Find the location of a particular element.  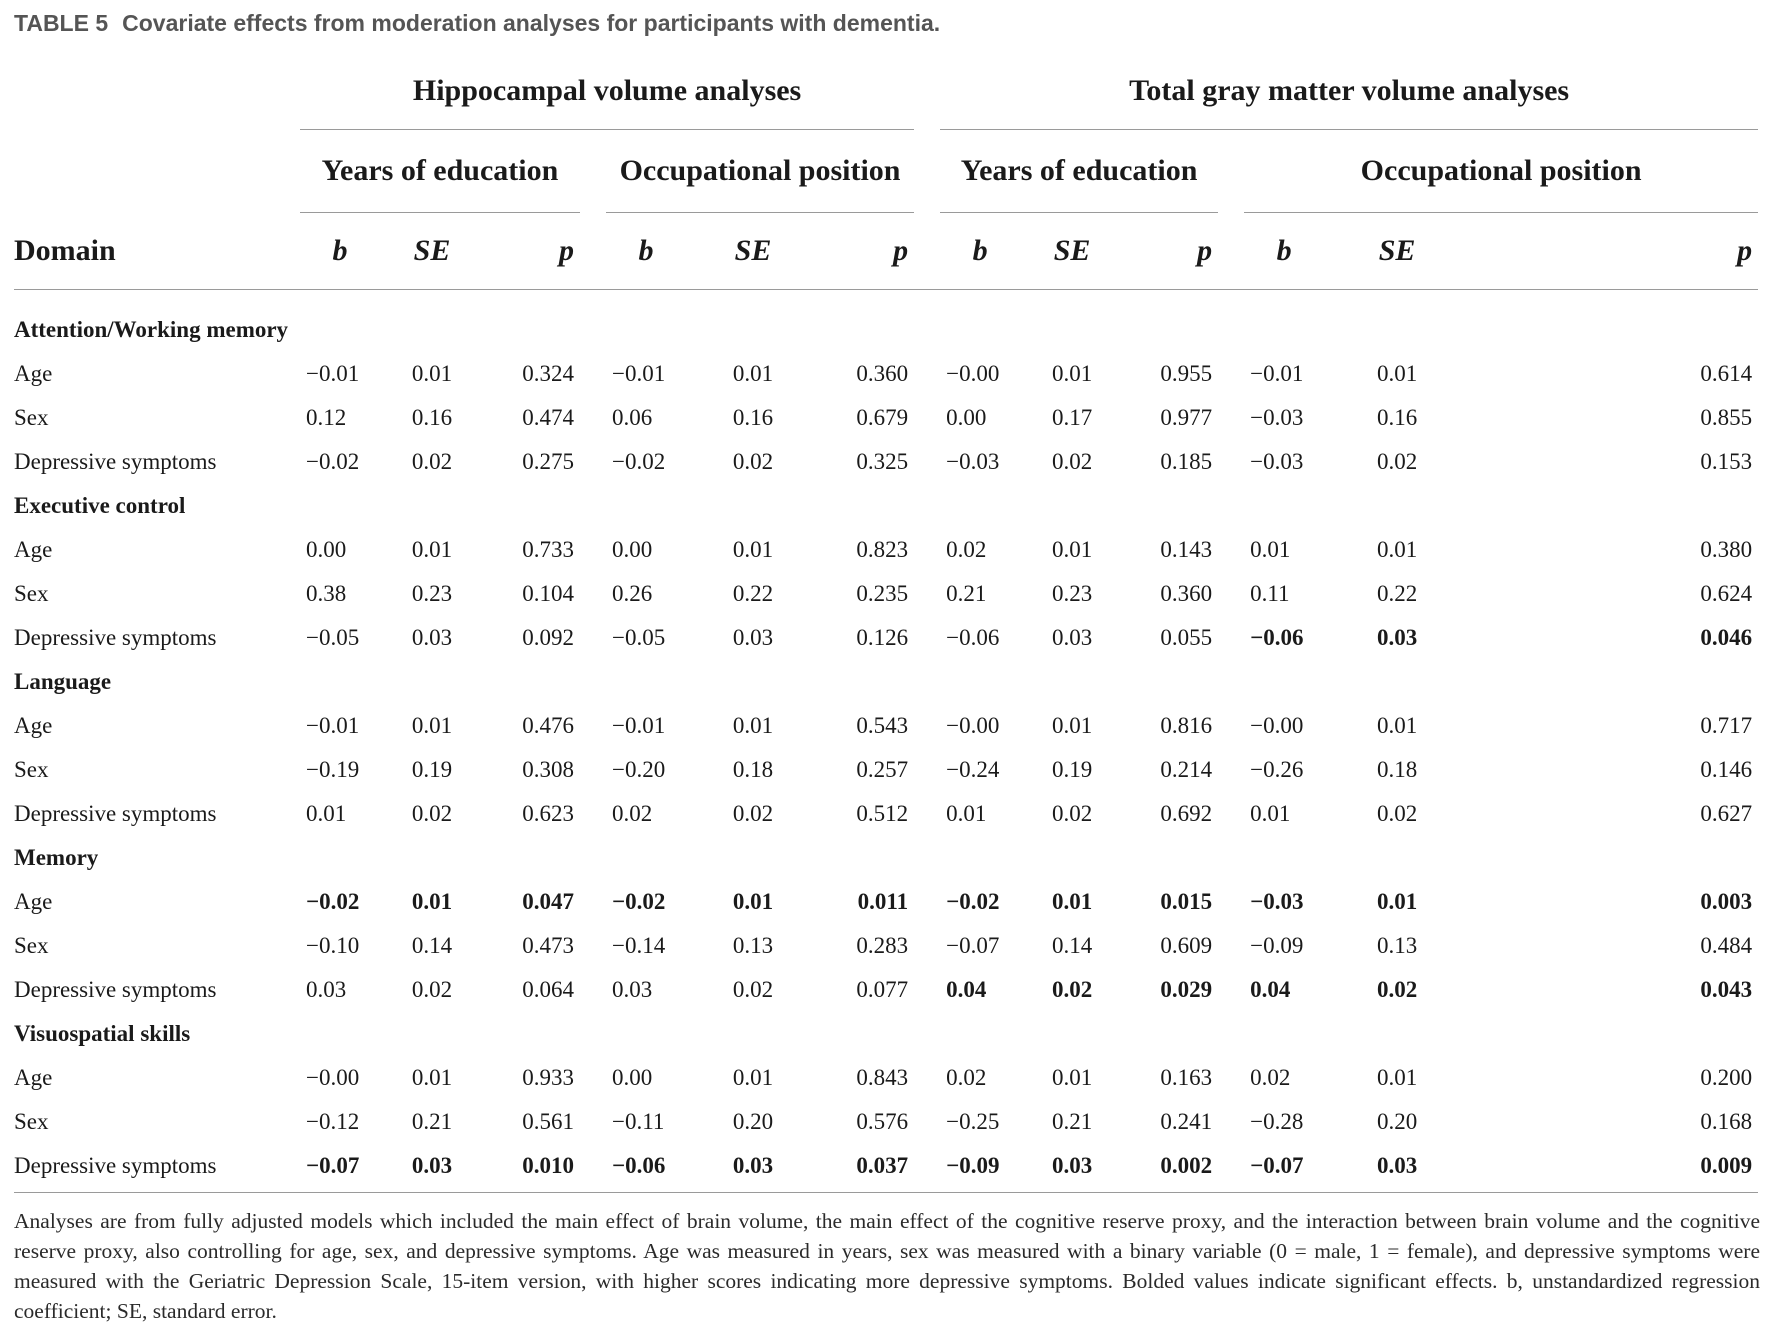

cell-b: −0.25 is located at coordinates (973, 1121).